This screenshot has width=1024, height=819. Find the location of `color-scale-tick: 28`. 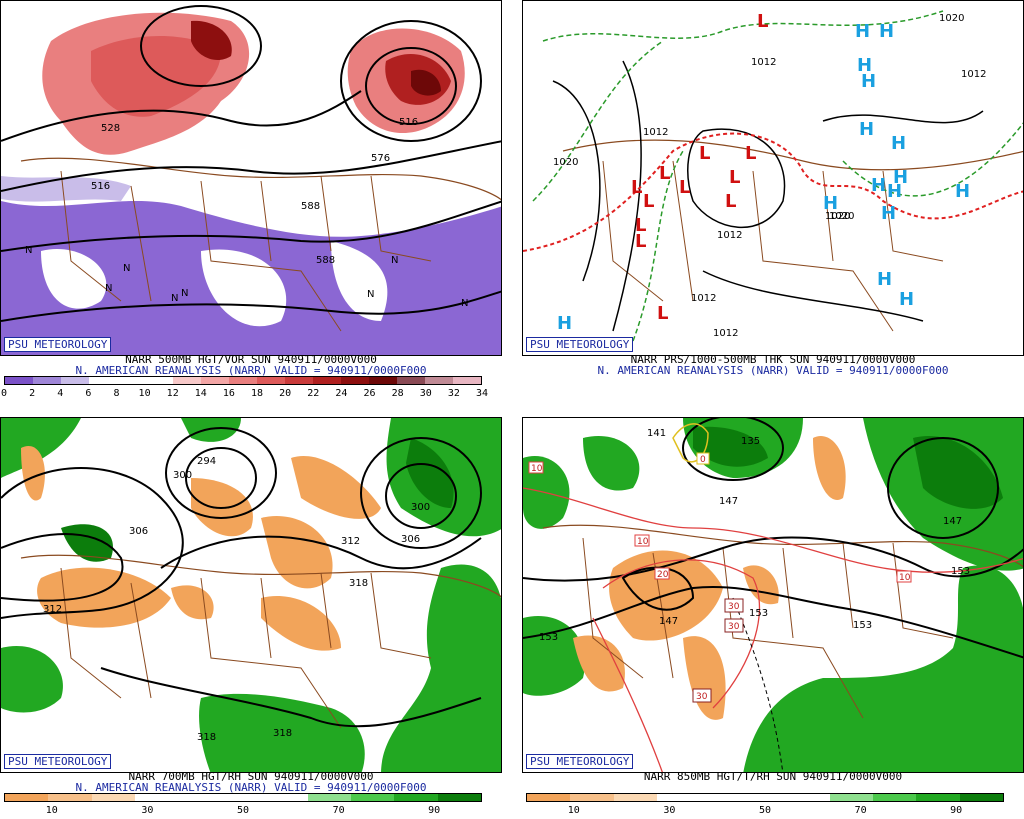

color-scale-tick: 28 is located at coordinates (397, 393).